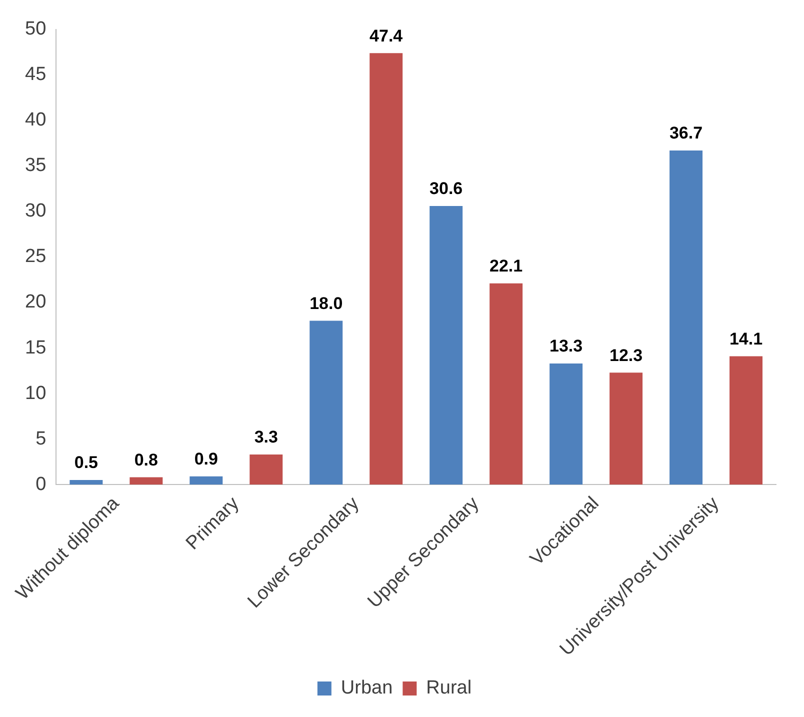 Image resolution: width=804 pixels, height=717 pixels. What do you see at coordinates (41, 439) in the screenshot?
I see `y-tick-label: 5` at bounding box center [41, 439].